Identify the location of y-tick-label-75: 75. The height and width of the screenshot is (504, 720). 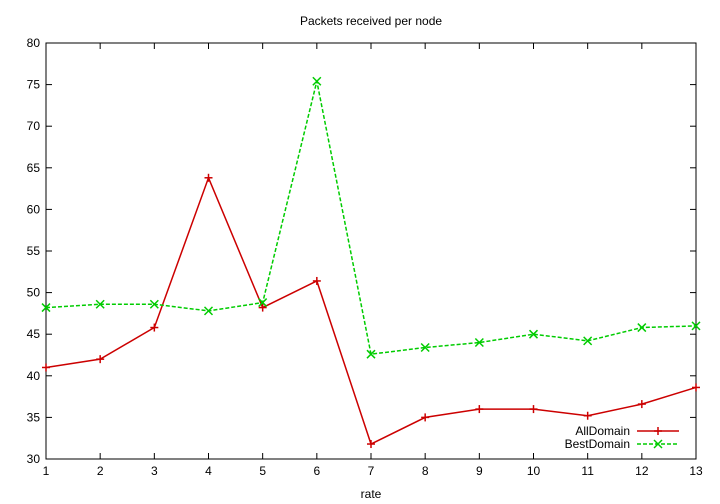
(34, 85).